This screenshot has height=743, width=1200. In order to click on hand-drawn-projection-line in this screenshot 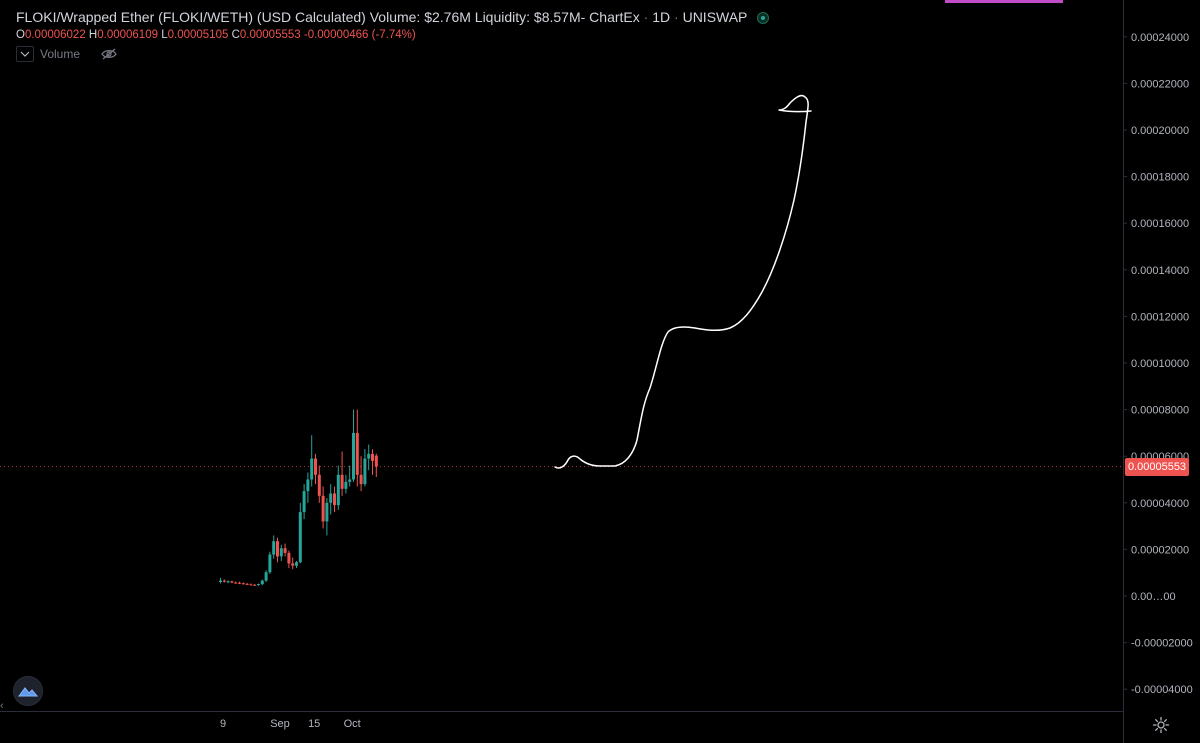, I will do `click(683, 281)`.